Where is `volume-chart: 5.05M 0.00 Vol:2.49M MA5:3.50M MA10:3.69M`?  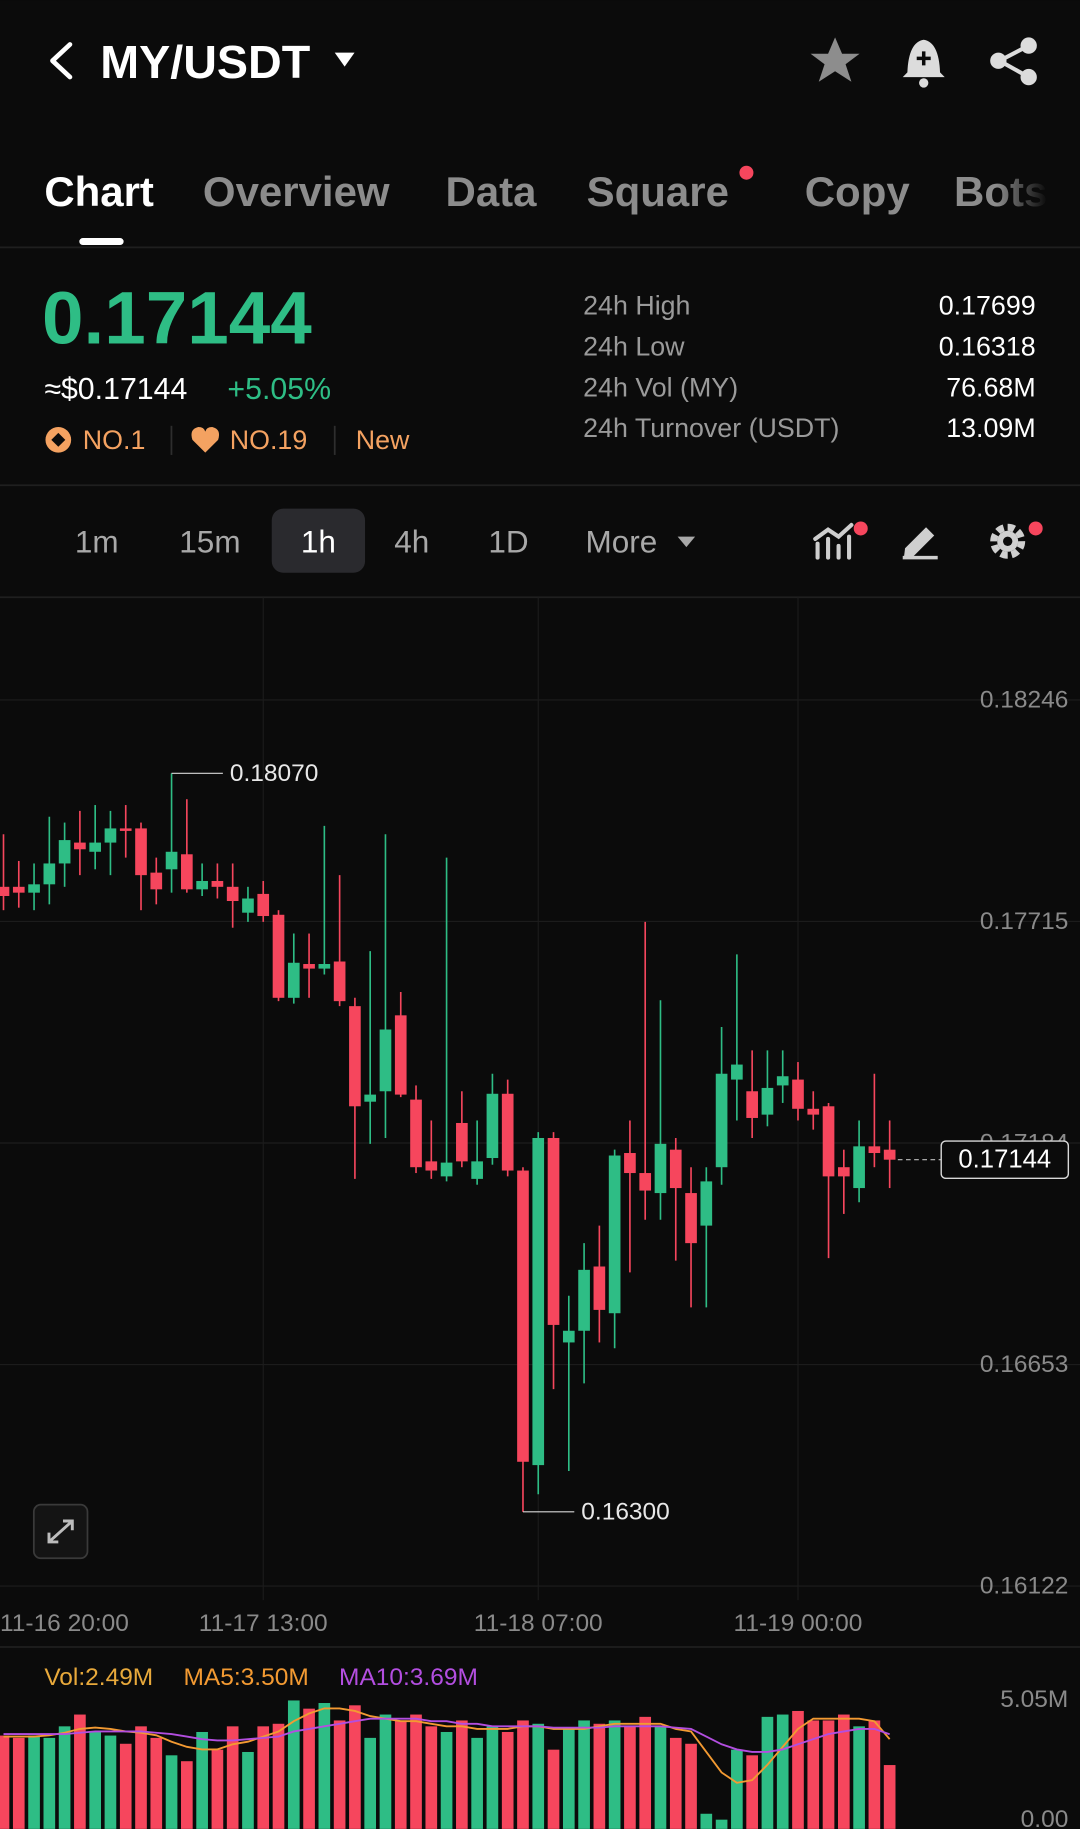 volume-chart: 5.05M 0.00 Vol:2.49M MA5:3.50M MA10:3.69M is located at coordinates (534, 1746).